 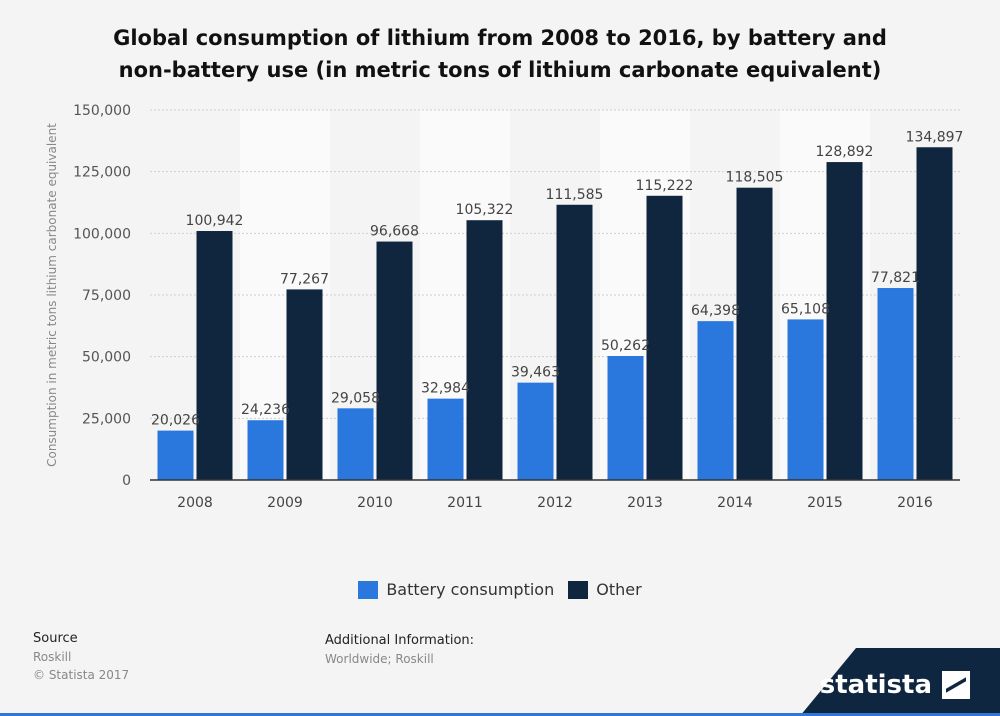 I want to click on data-label-other: 105,322, so click(x=485, y=210).